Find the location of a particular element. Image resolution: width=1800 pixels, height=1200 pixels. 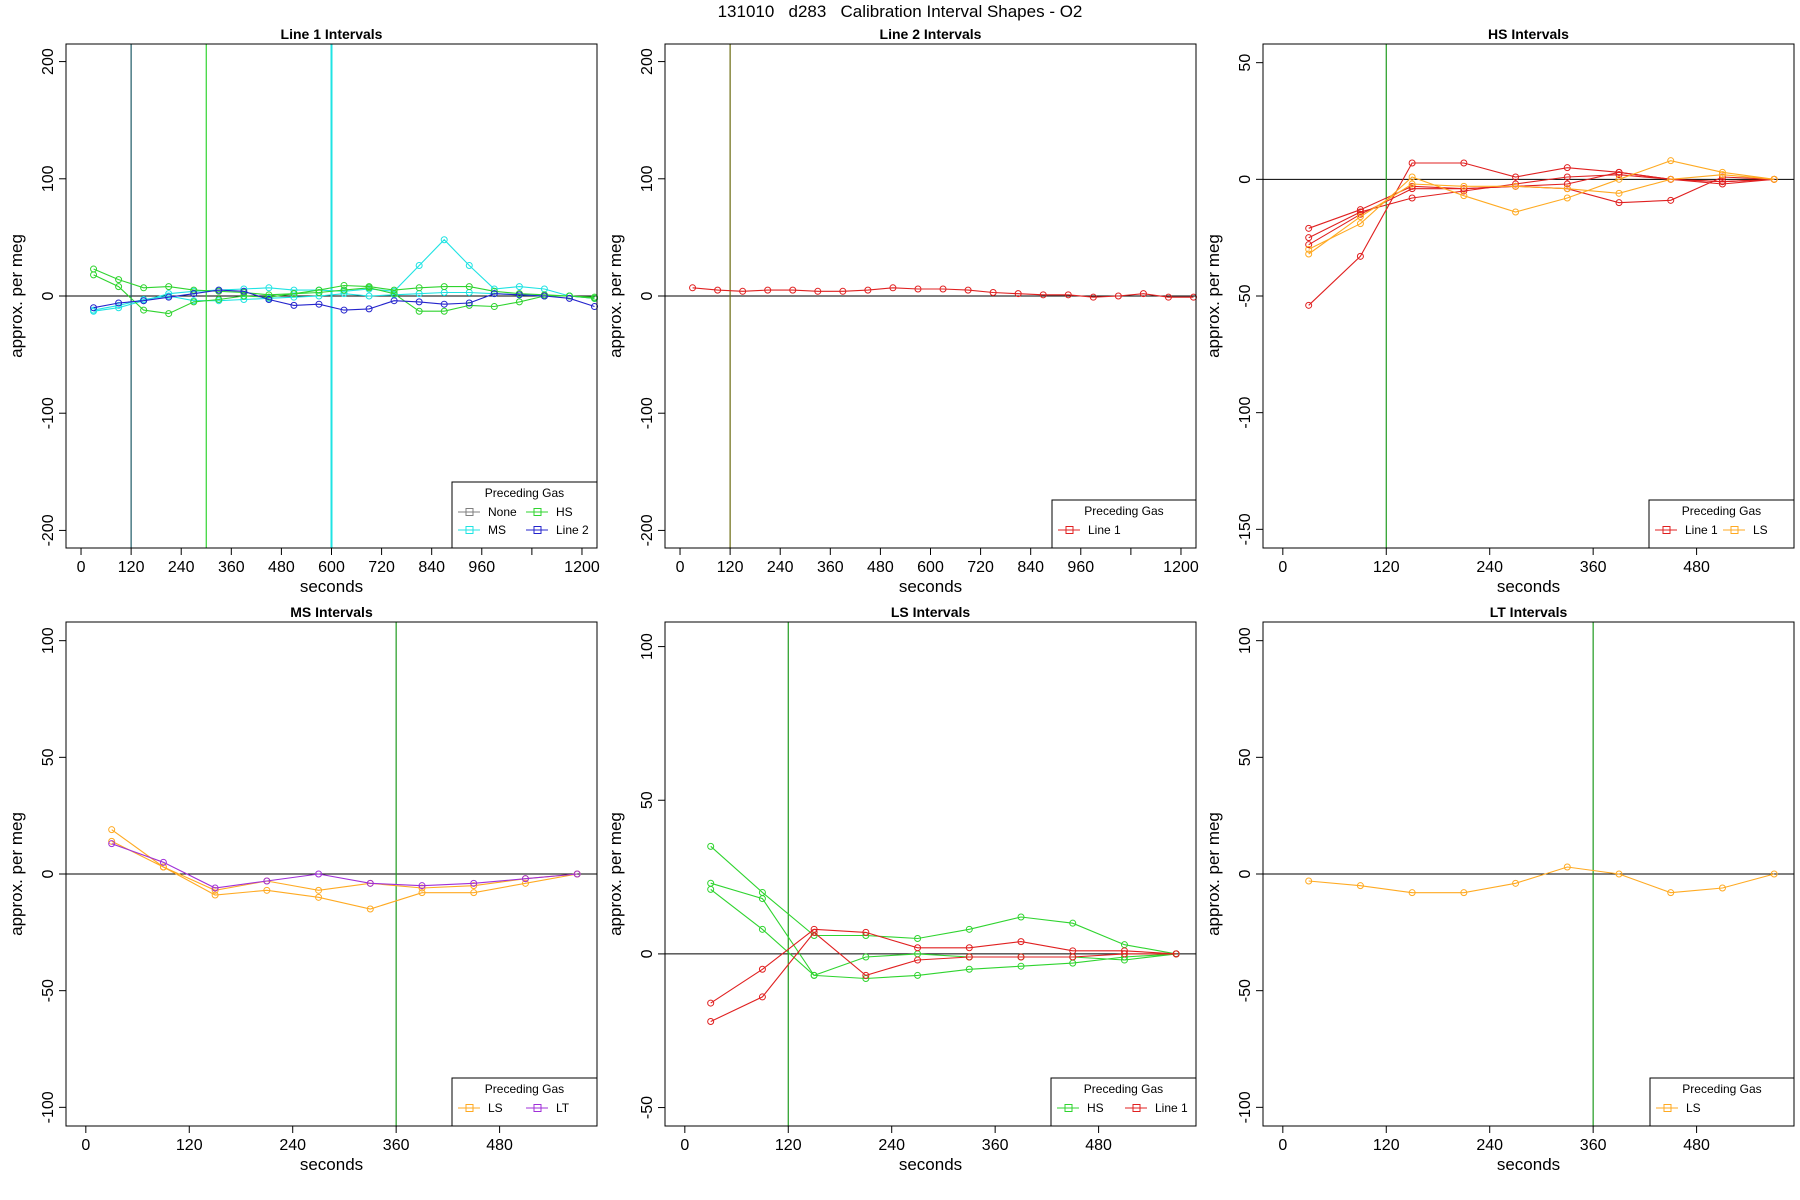

x-tick-label: 480 is located at coordinates (499, 1145).